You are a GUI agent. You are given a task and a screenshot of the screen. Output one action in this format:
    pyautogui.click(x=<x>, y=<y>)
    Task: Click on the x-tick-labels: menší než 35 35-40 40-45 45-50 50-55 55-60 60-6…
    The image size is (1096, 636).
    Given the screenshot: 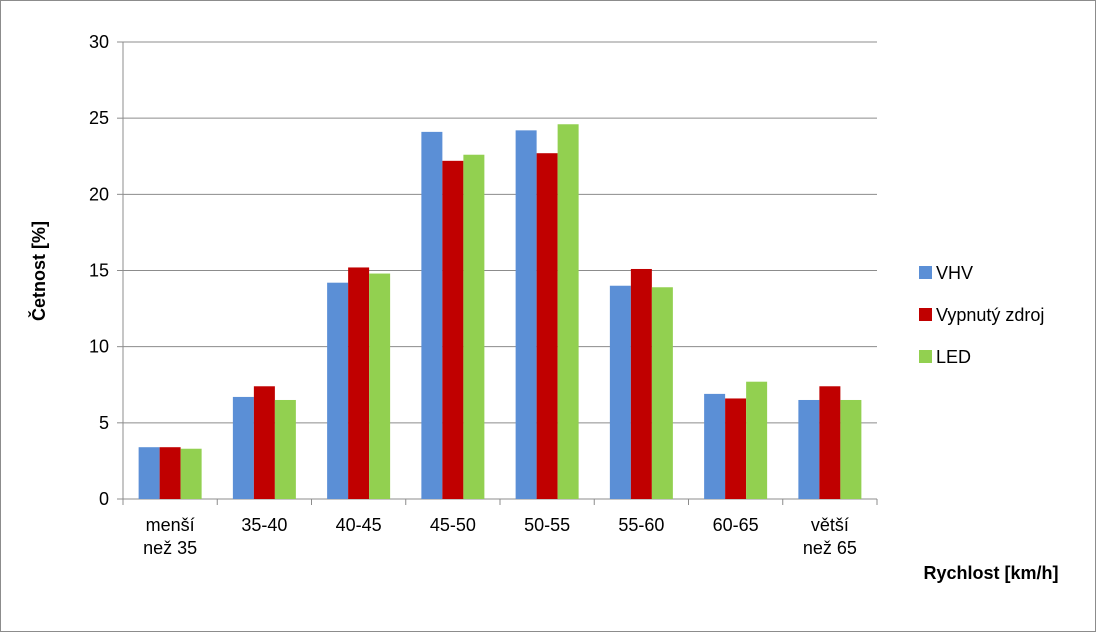 What is the action you would take?
    pyautogui.click(x=500, y=536)
    